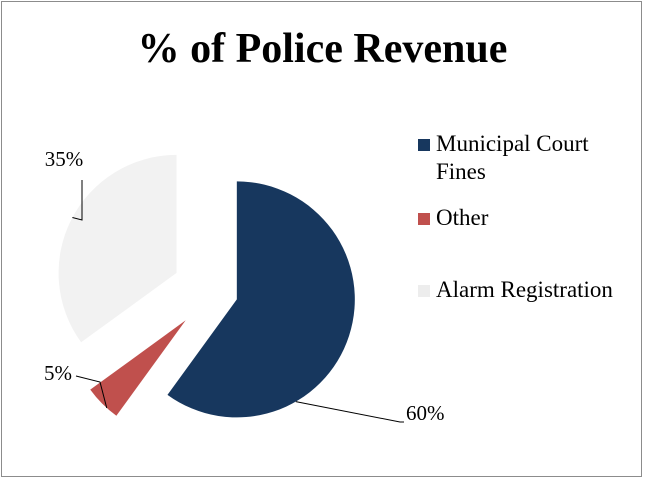 Image resolution: width=645 pixels, height=480 pixels. I want to click on chart-title: % of Police Revenue, so click(322, 49).